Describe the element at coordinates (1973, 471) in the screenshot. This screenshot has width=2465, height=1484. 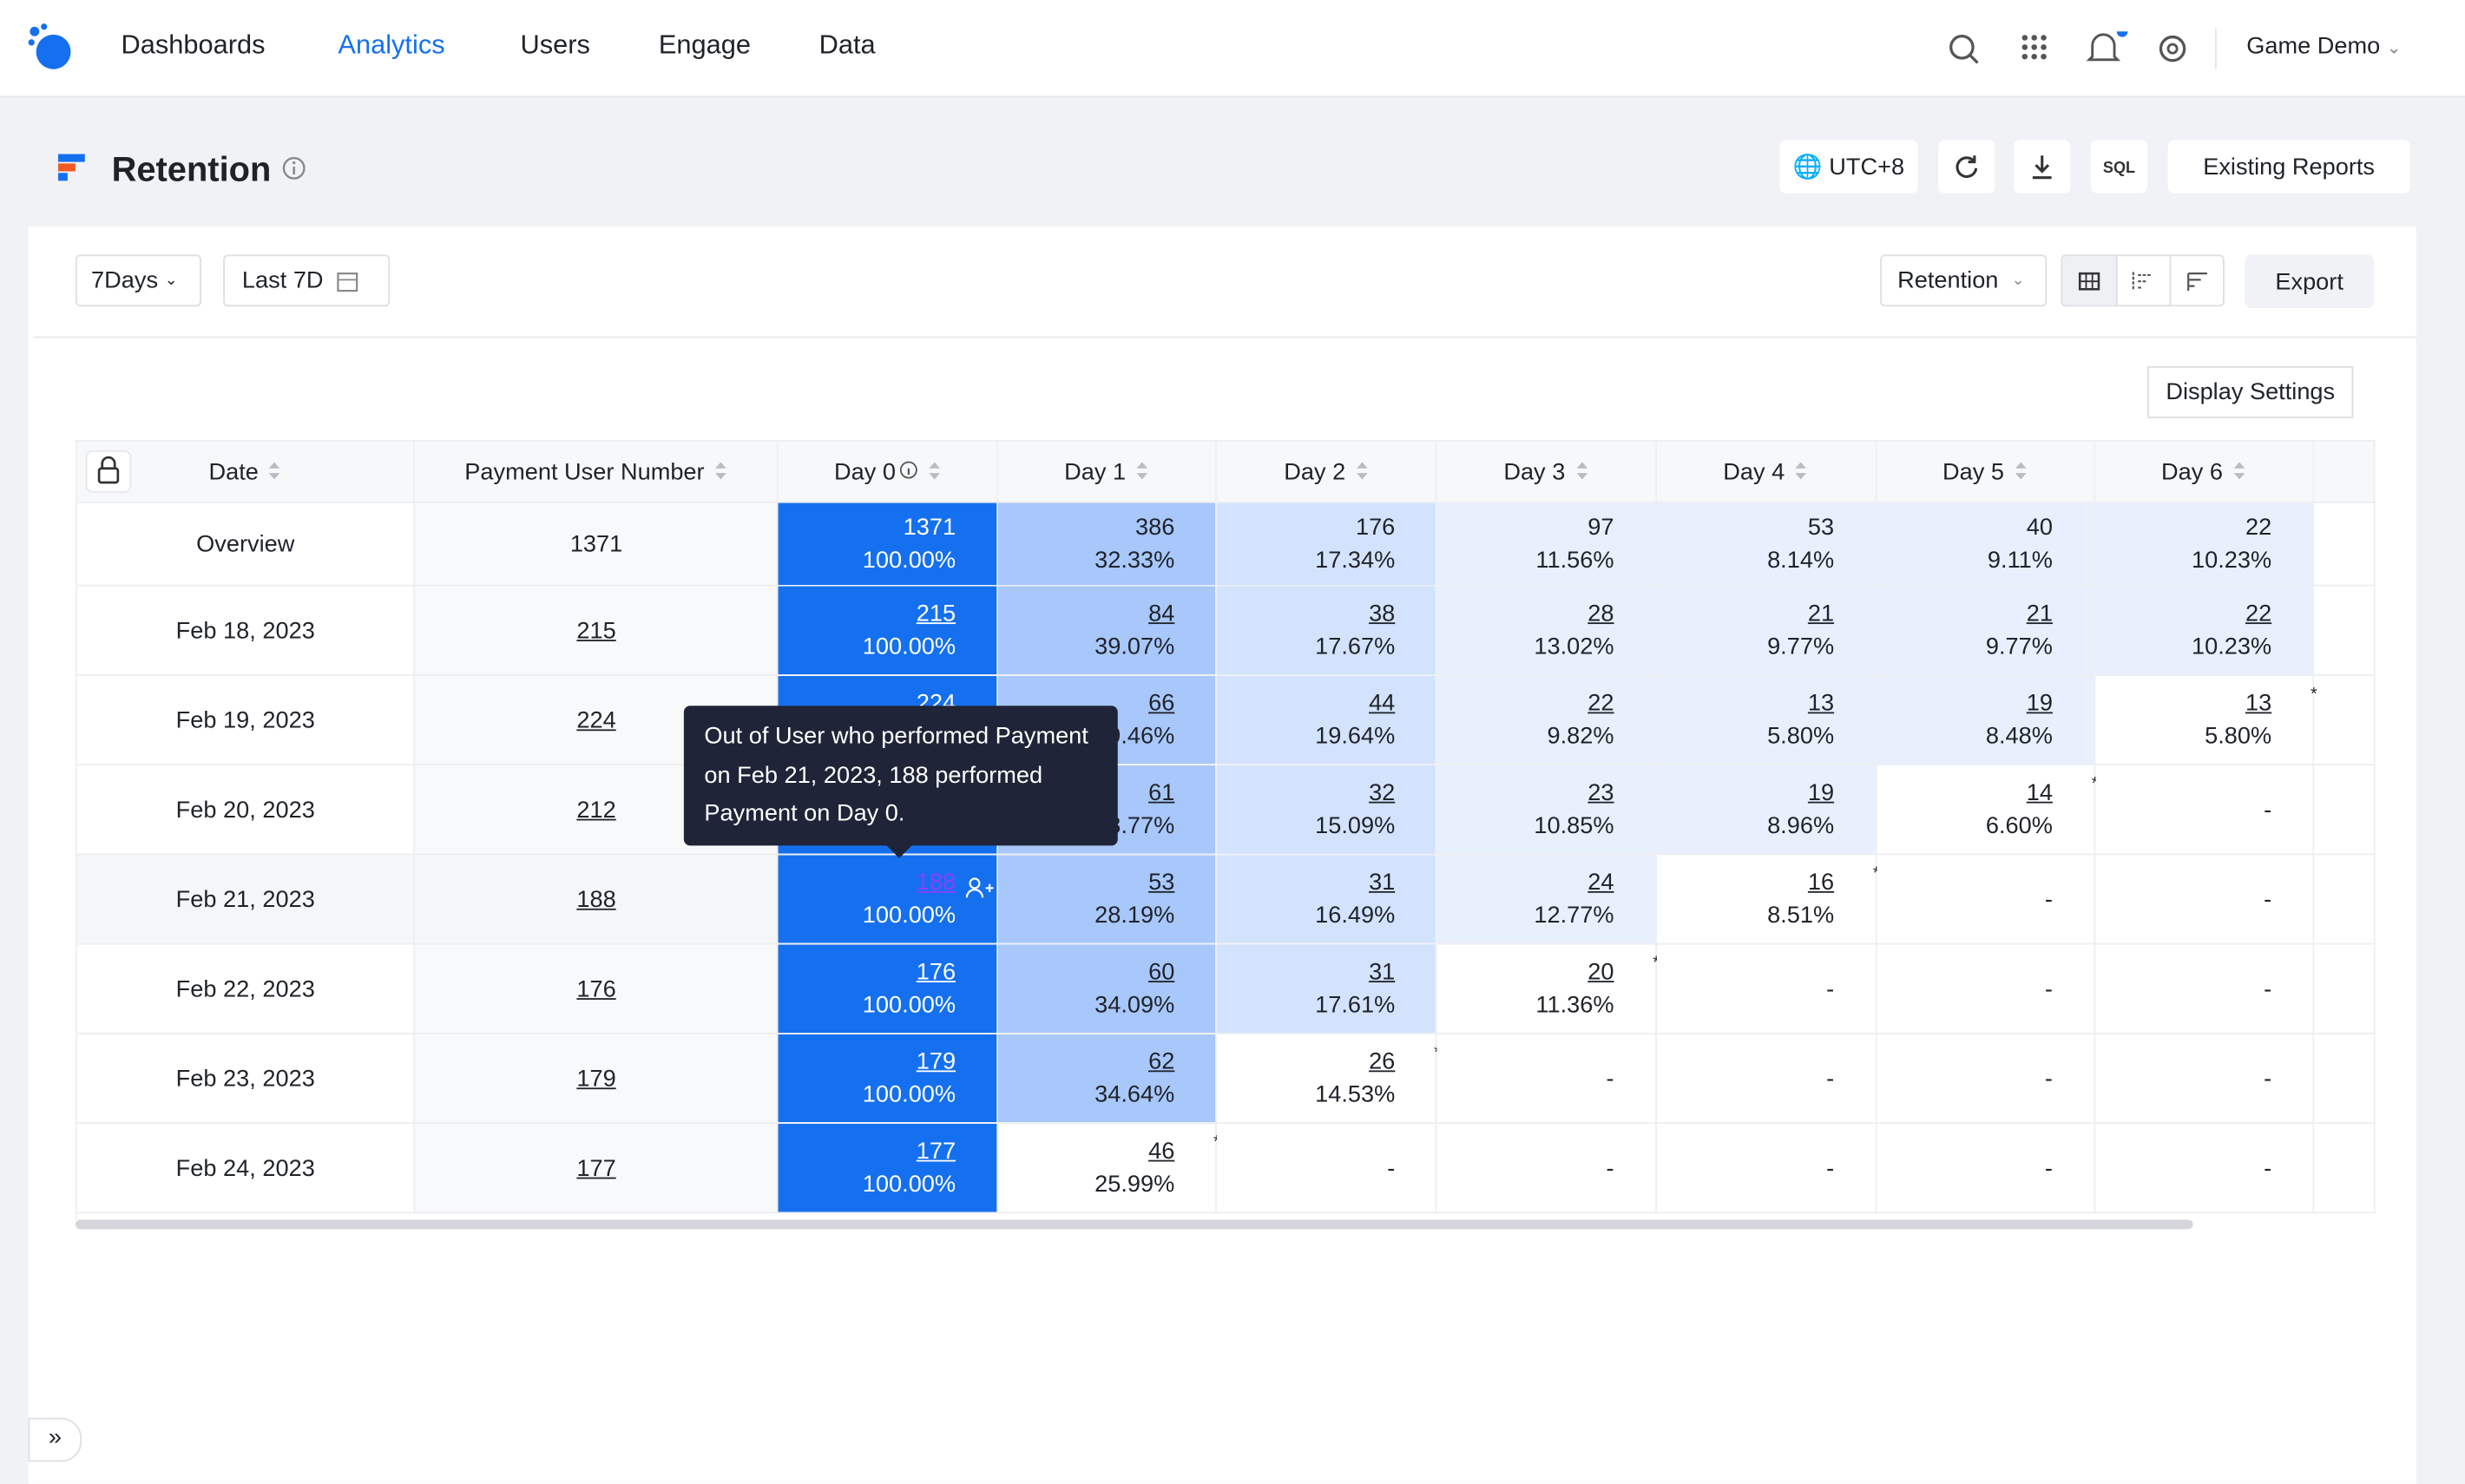
I see `column-title: Day 5` at that location.